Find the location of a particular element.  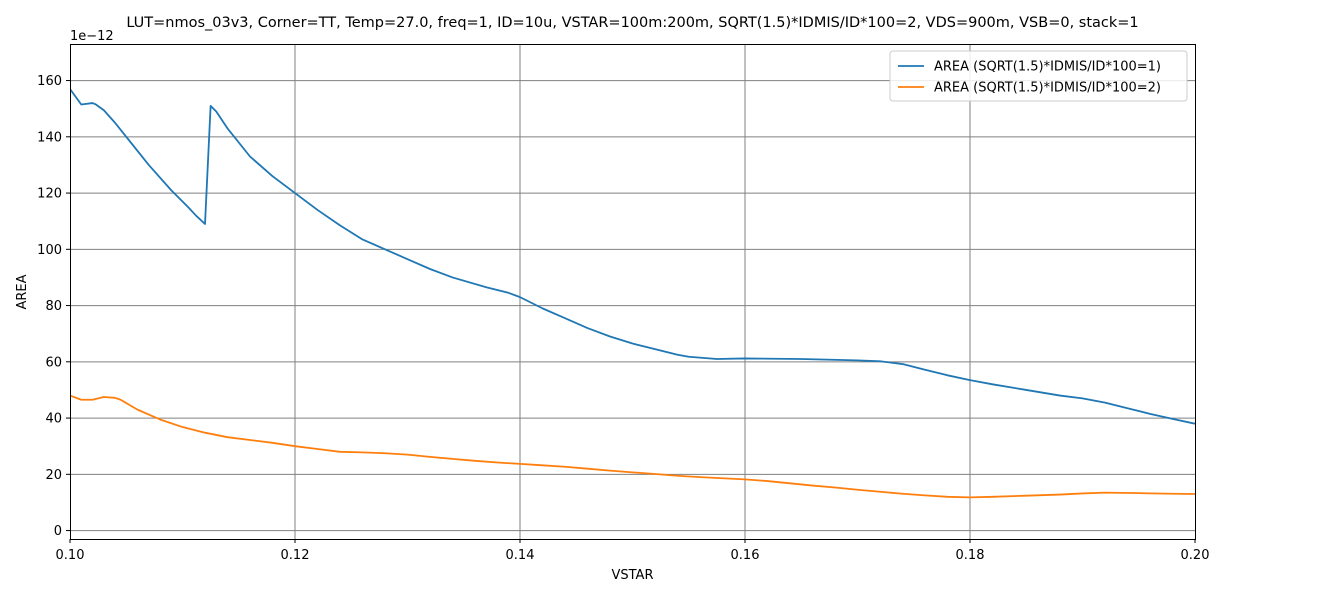

y-tick-label: 40 is located at coordinates (53, 419).